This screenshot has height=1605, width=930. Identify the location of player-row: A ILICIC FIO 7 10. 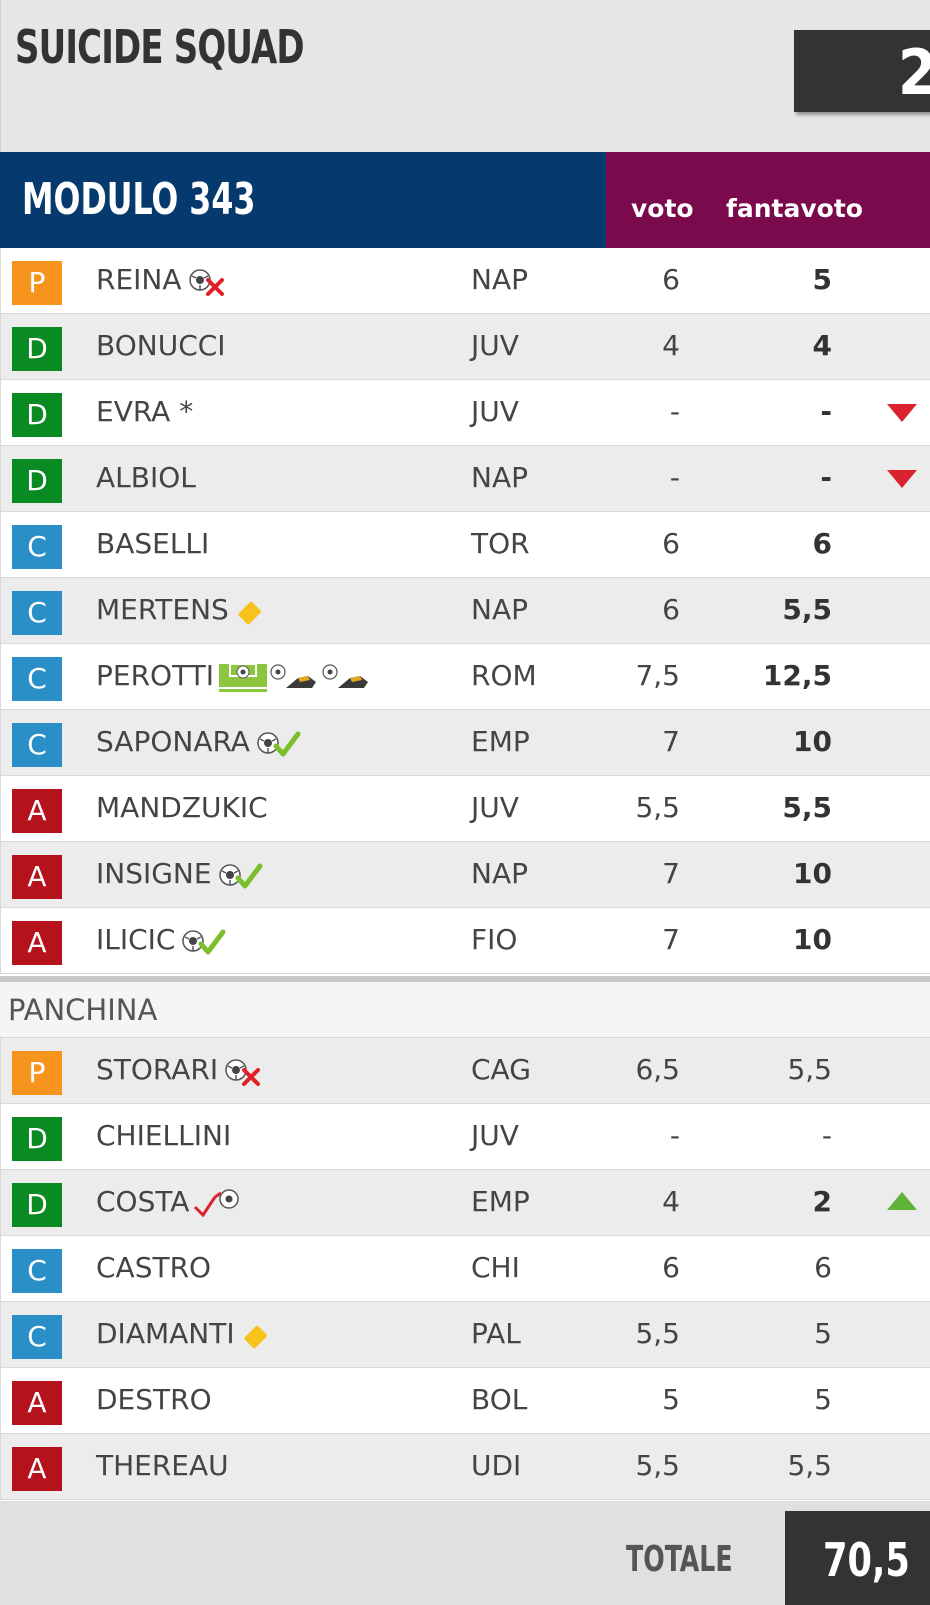
(465, 941).